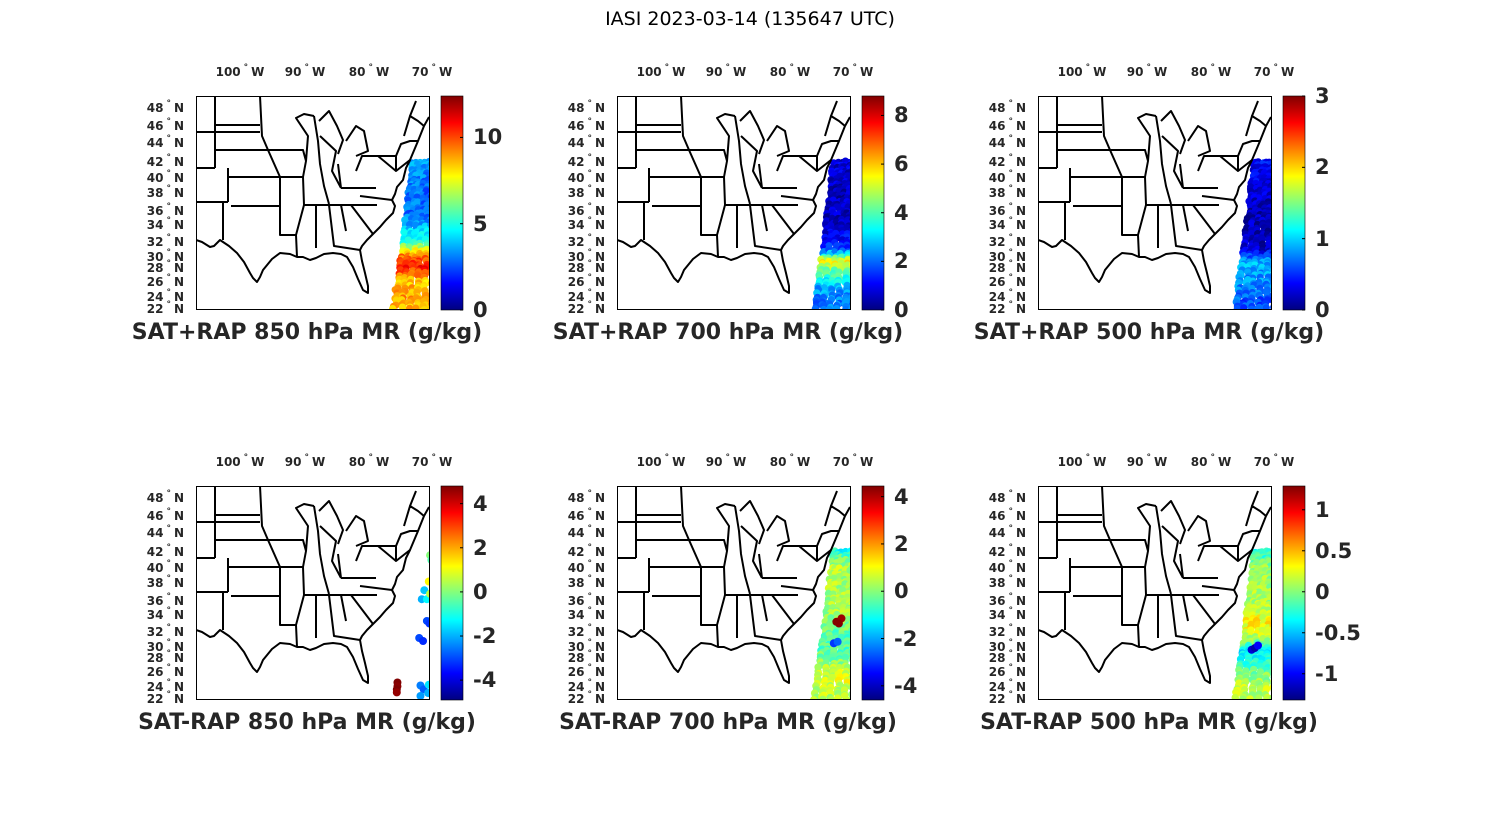 This screenshot has width=1500, height=825. What do you see at coordinates (586, 567) in the screenshot?
I see `latitude-tick-label: 40° N40°N` at bounding box center [586, 567].